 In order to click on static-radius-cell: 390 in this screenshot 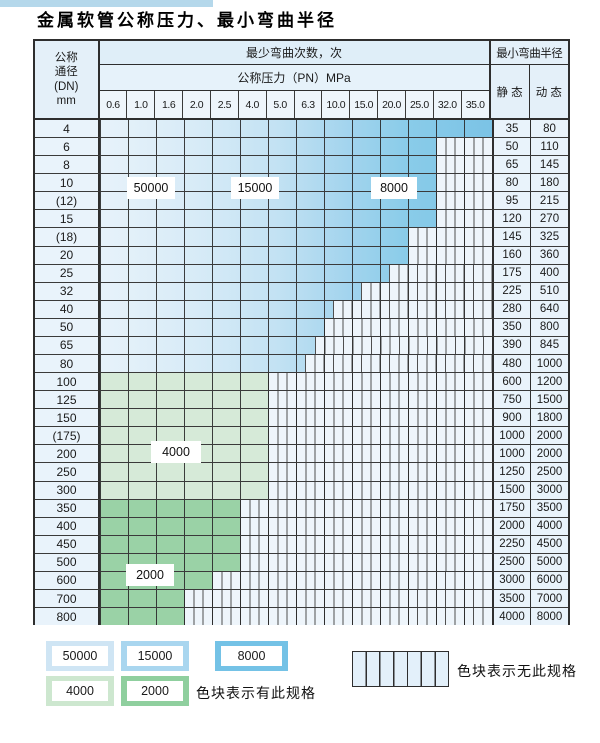, I will do `click(511, 345)`.